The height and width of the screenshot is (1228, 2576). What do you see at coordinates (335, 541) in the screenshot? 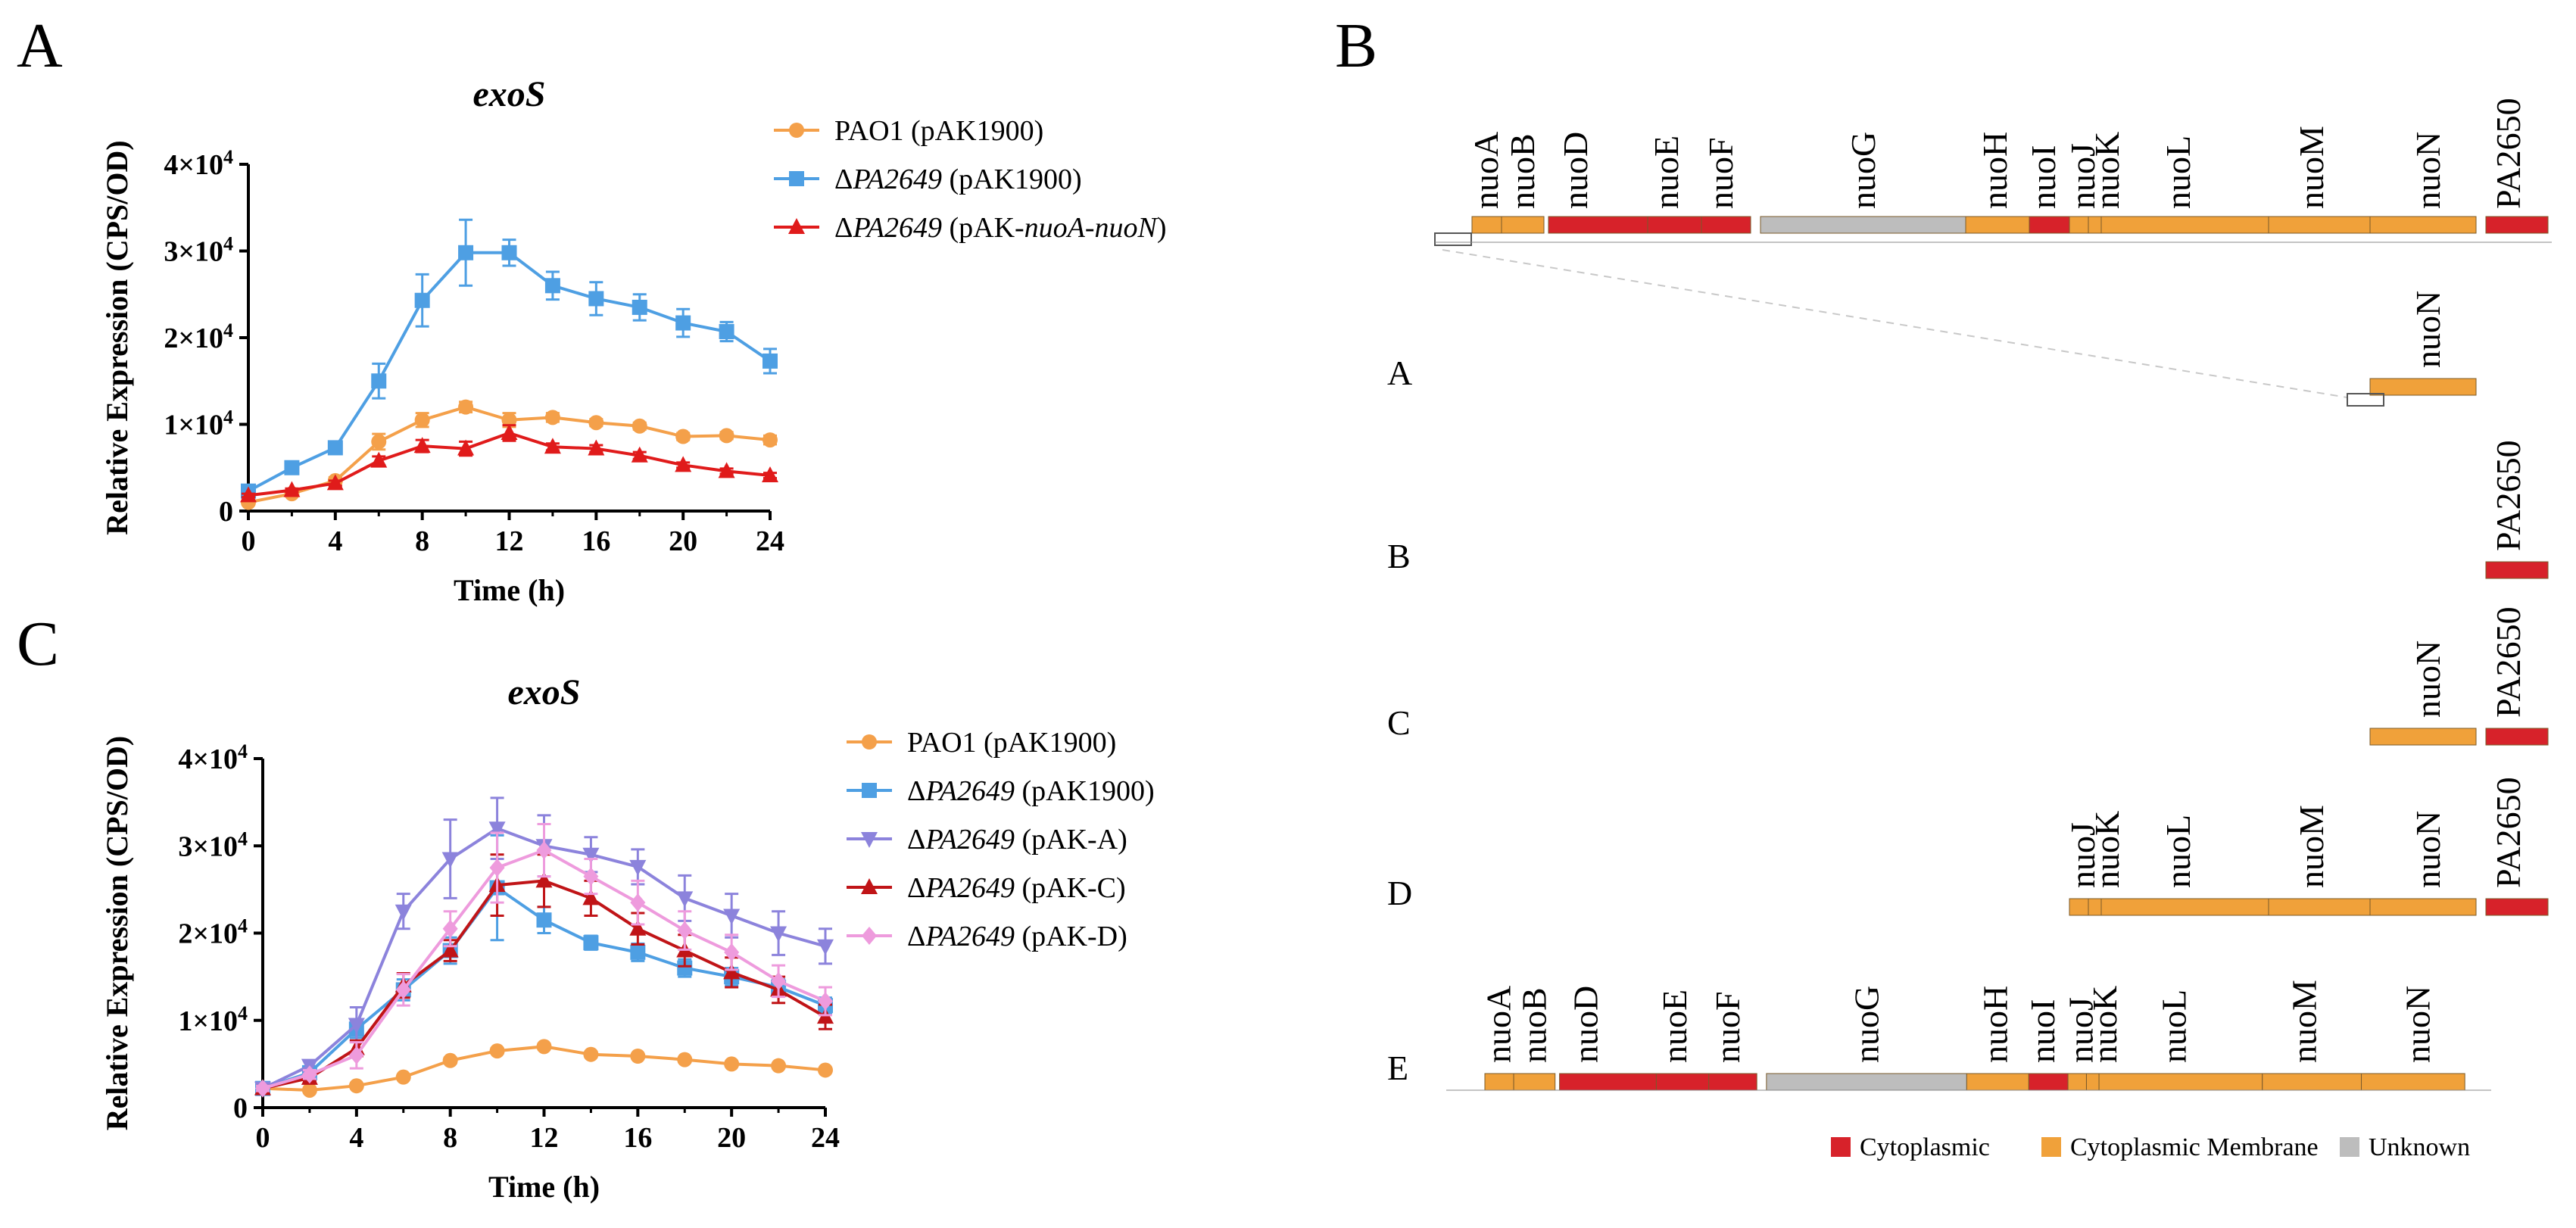
I see `x-tick-label: 4` at bounding box center [335, 541].